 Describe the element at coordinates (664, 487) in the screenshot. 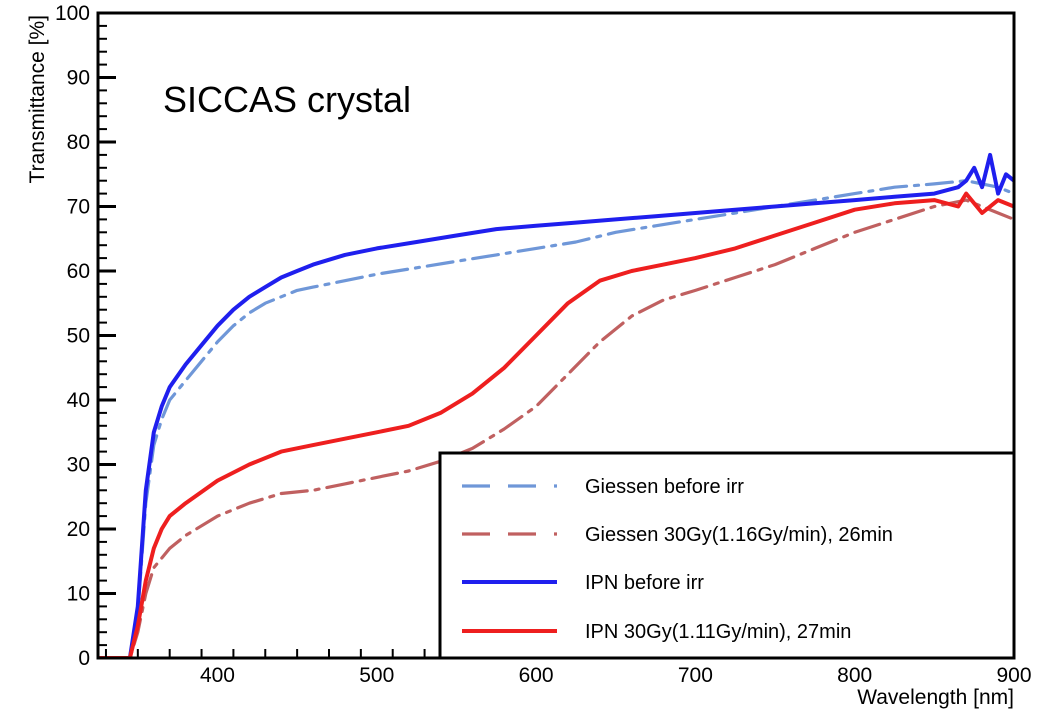

I see `legend-label-1: Giessen before irr` at that location.